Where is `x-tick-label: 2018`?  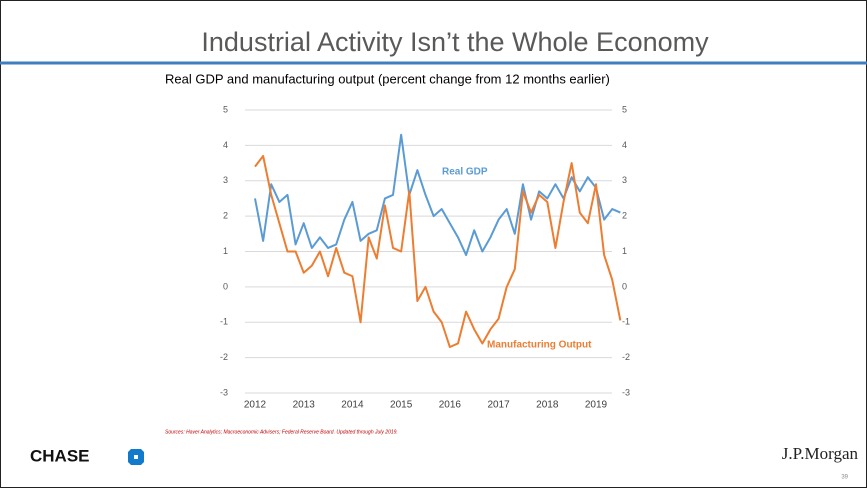 x-tick-label: 2018 is located at coordinates (547, 405).